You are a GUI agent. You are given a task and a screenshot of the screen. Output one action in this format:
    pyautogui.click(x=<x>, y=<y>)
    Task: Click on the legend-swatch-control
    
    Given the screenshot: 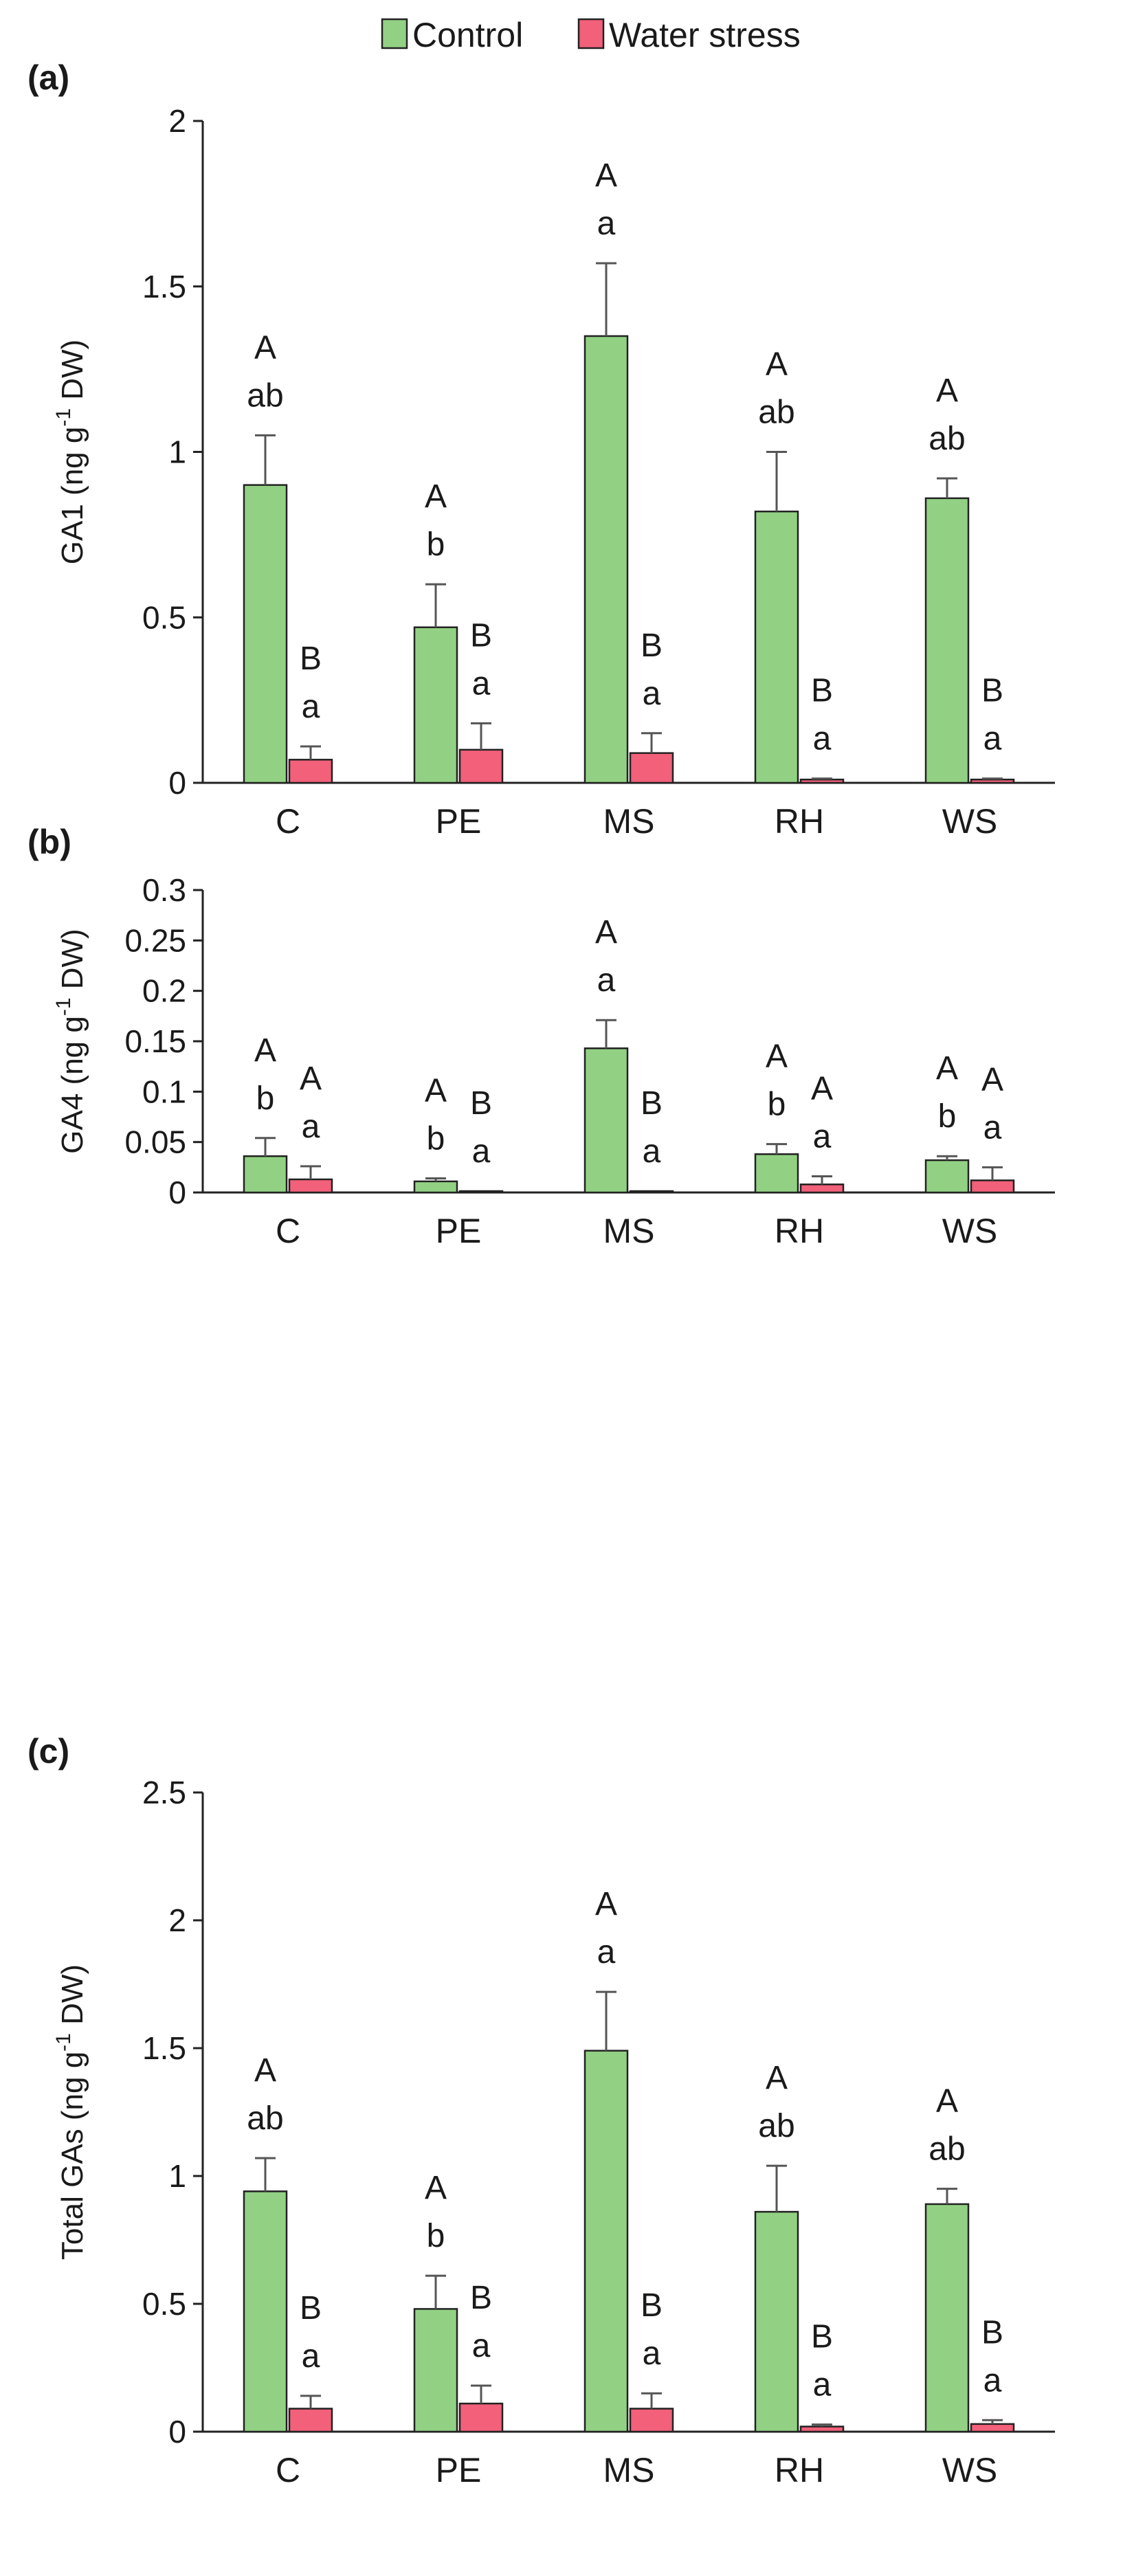 What is the action you would take?
    pyautogui.click(x=394, y=33)
    